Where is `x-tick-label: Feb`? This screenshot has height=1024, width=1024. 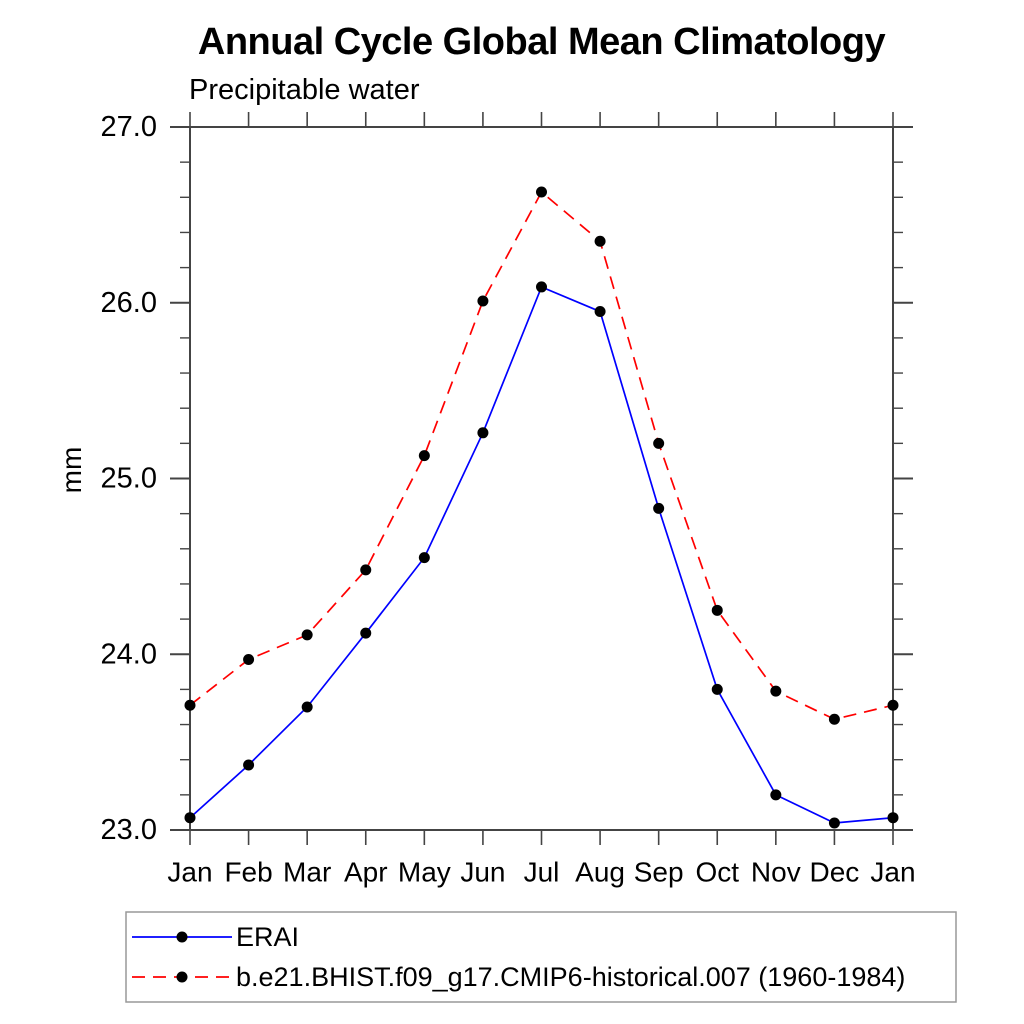
x-tick-label: Feb is located at coordinates (248, 872).